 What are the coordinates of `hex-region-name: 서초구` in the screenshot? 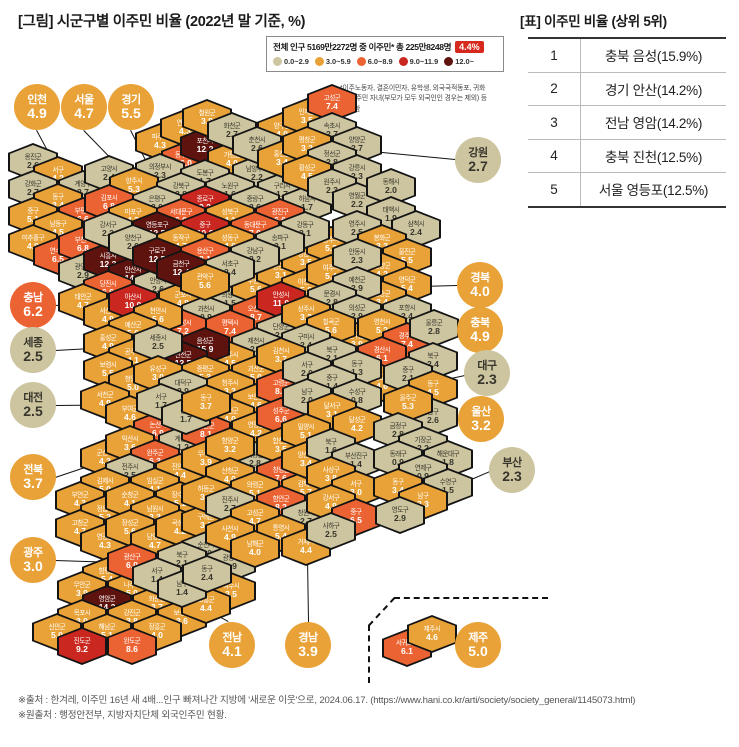 It's located at (230, 264).